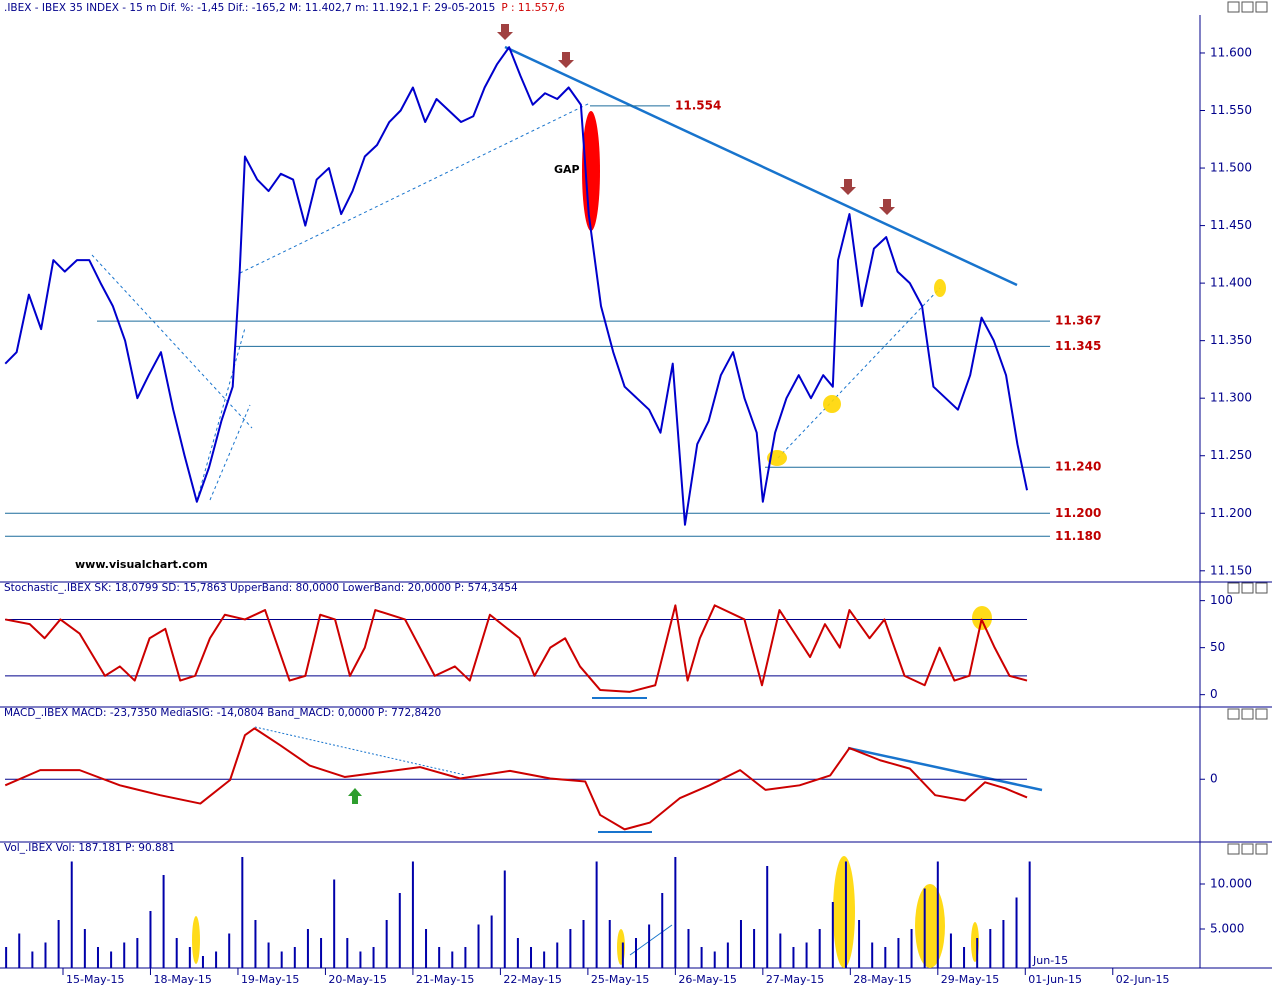  What do you see at coordinates (1231, 455) in the screenshot?
I see `y-tick-label: 11.250` at bounding box center [1231, 455].